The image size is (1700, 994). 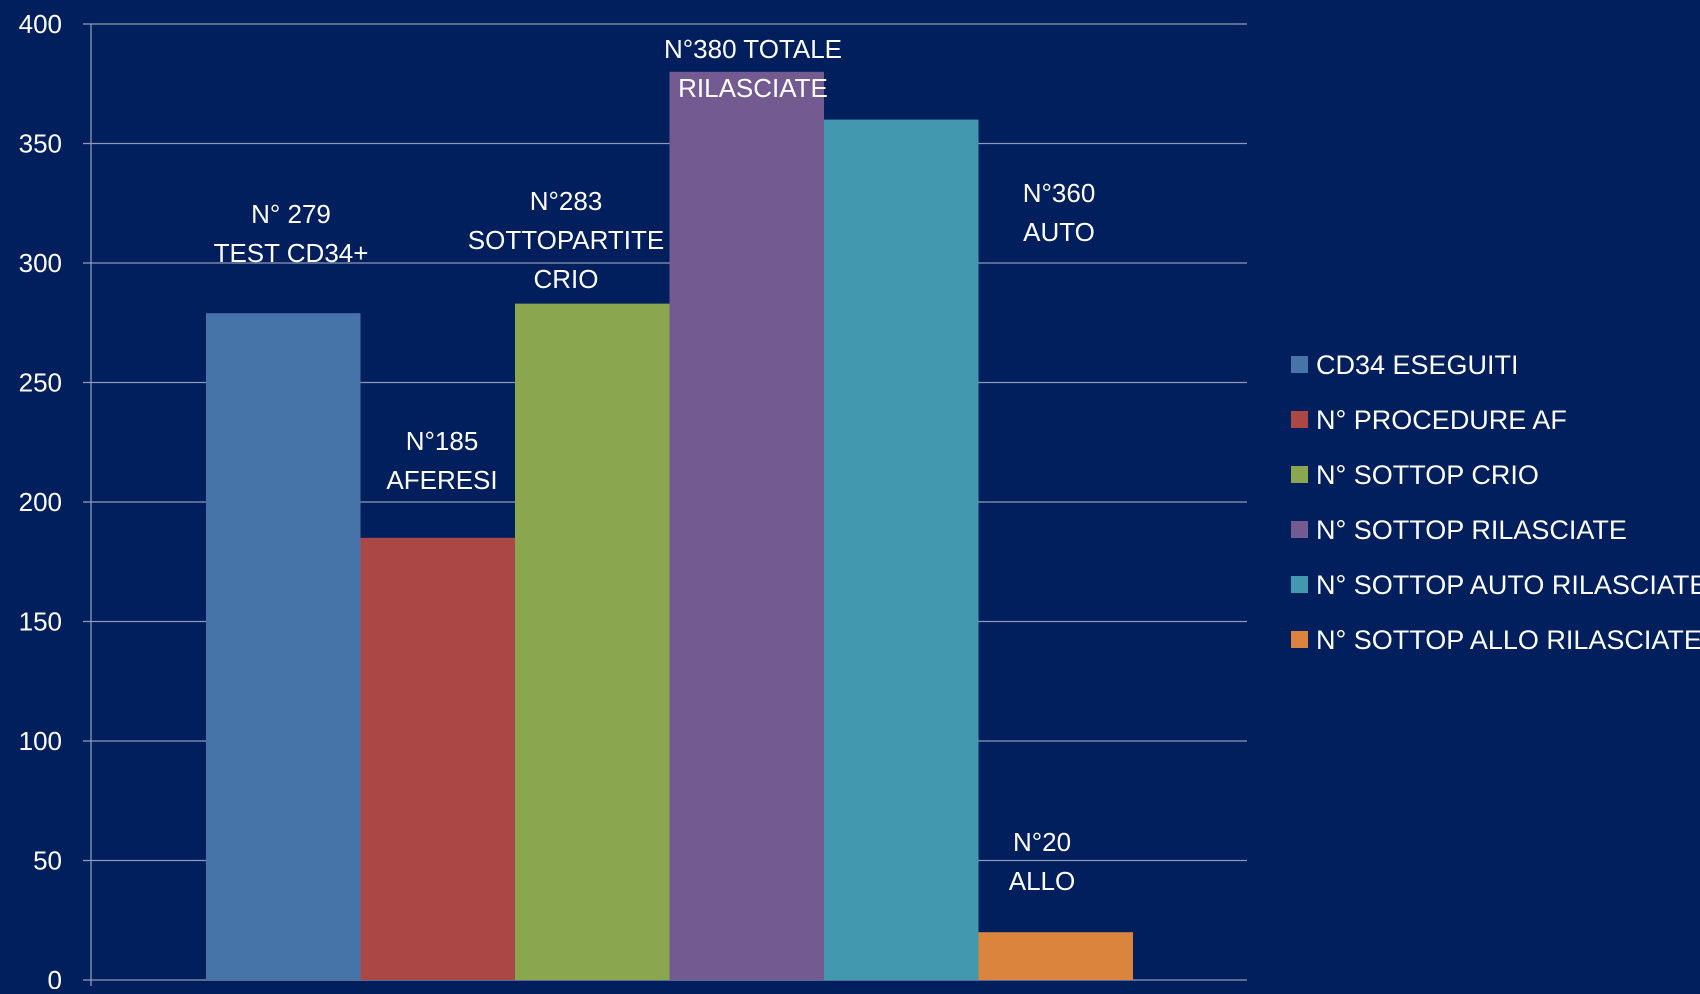 What do you see at coordinates (441, 480) in the screenshot?
I see `data-label: AFERESI` at bounding box center [441, 480].